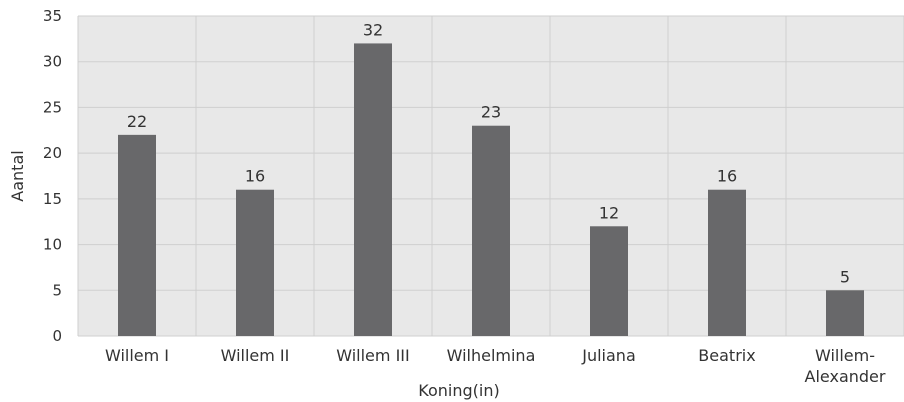 Image resolution: width=904 pixels, height=402 pixels. Describe the element at coordinates (491, 112) in the screenshot. I see `data-label: 23` at that location.